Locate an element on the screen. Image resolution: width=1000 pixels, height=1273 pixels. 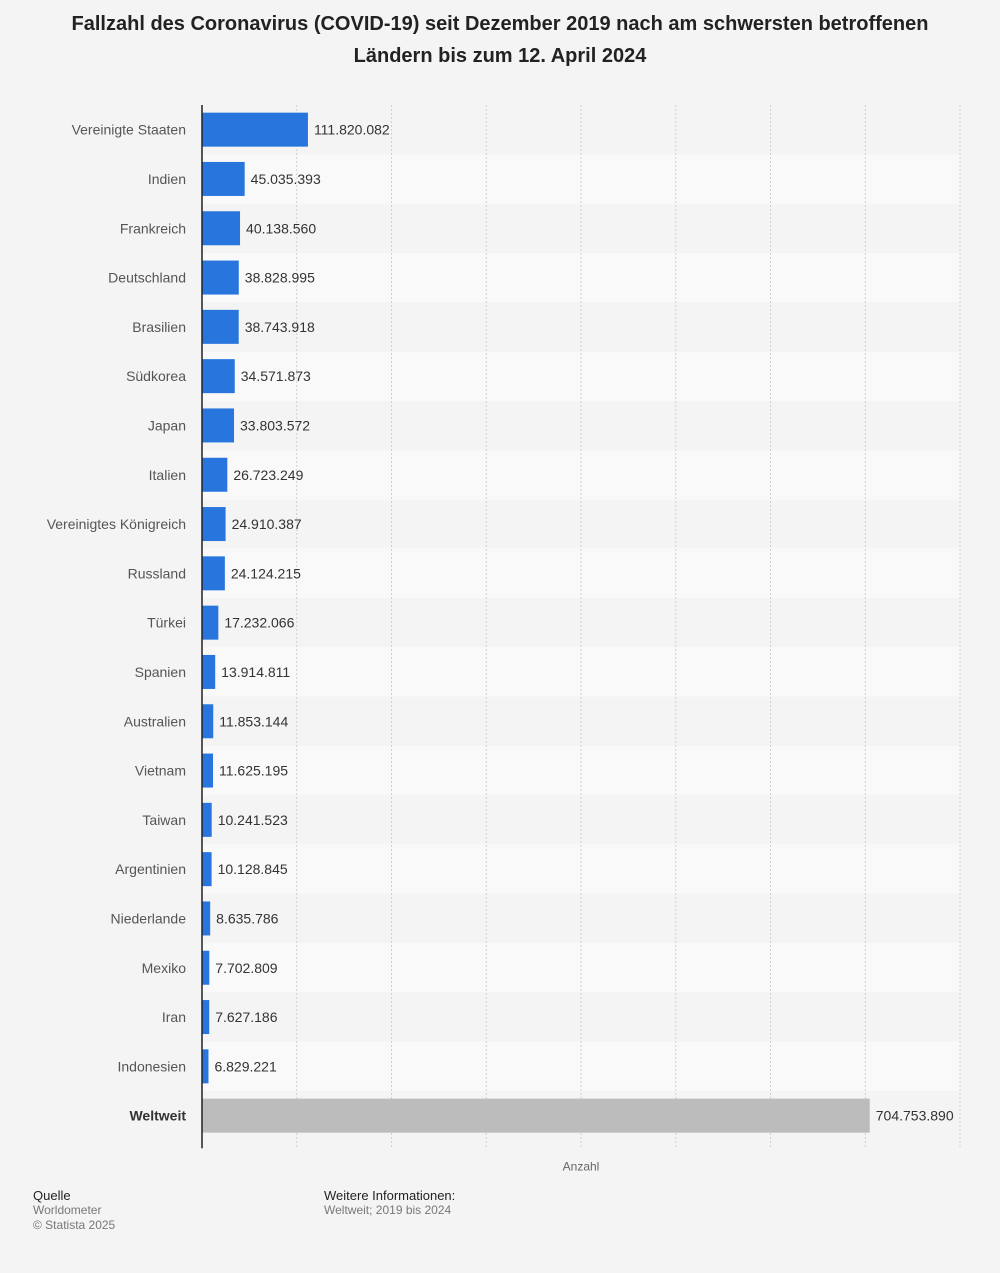
category-label: Russland is located at coordinates (157, 573).